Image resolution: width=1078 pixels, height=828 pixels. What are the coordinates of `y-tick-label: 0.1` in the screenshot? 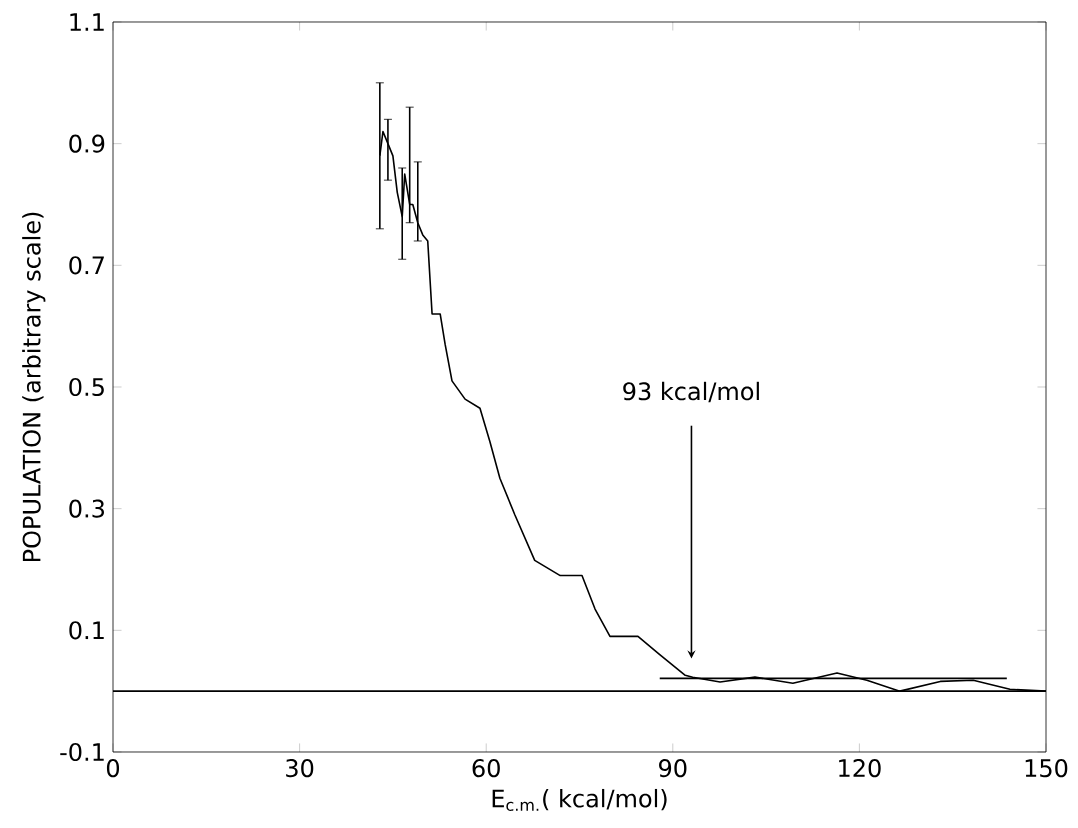 It's located at (86, 630).